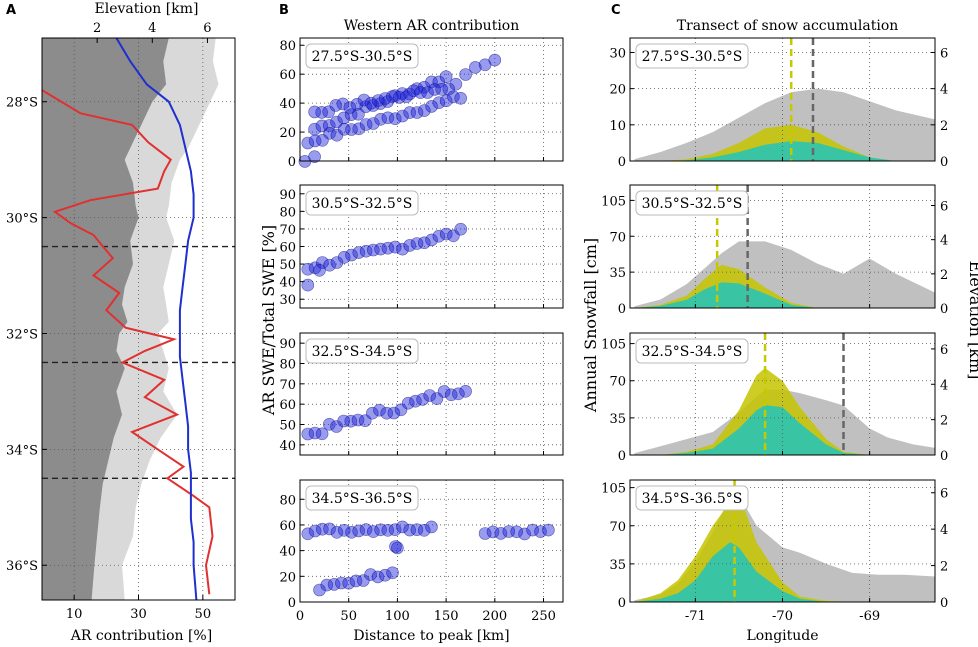 This screenshot has width=978, height=647. I want to click on y-tick-label: 60, so click(287, 75).